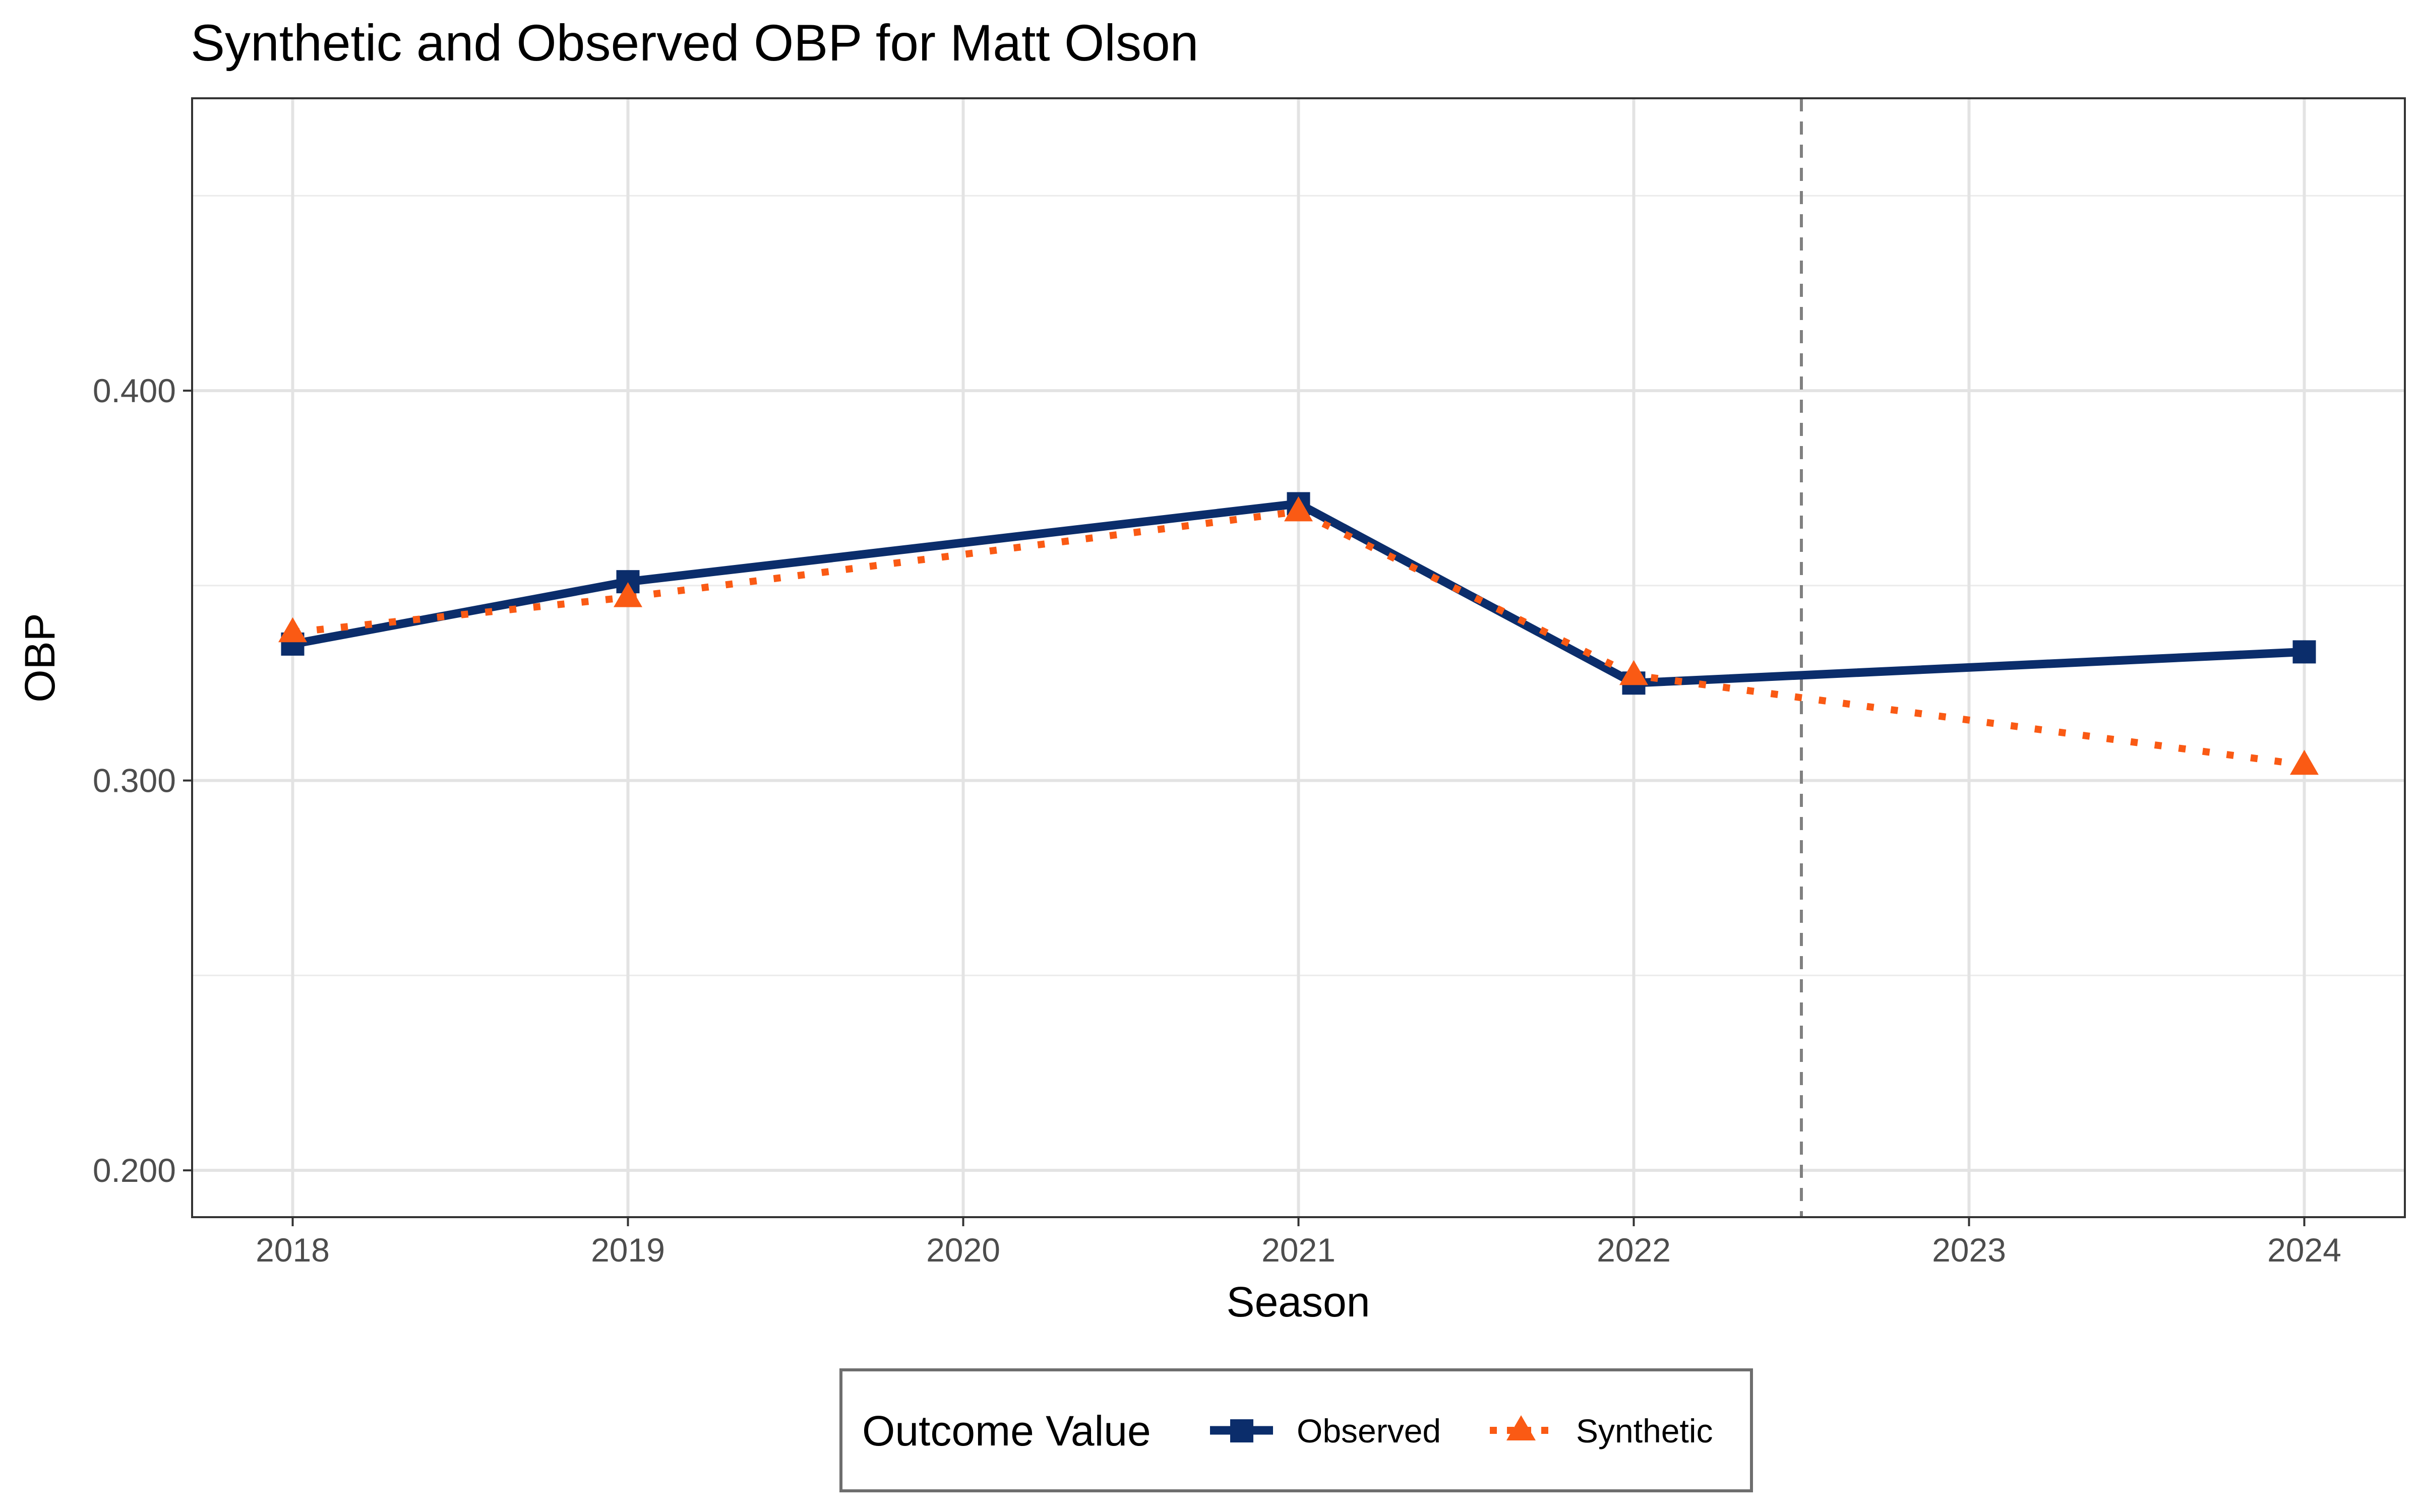 The width and height of the screenshot is (2420, 1512). Describe the element at coordinates (1969, 1250) in the screenshot. I see `x-tick-label: 2023` at that location.